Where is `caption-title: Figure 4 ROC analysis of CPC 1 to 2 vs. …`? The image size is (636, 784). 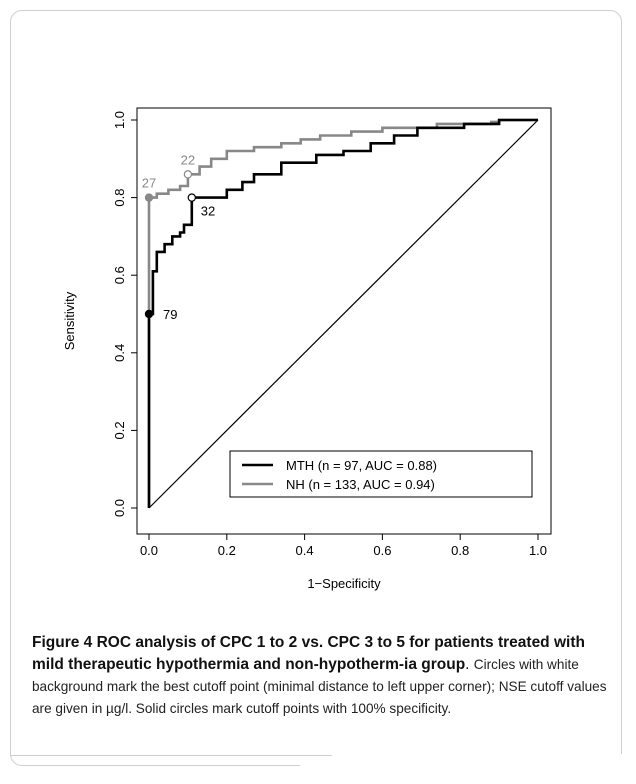 caption-title: Figure 4 ROC analysis of CPC 1 to 2 vs. … is located at coordinates (308, 653).